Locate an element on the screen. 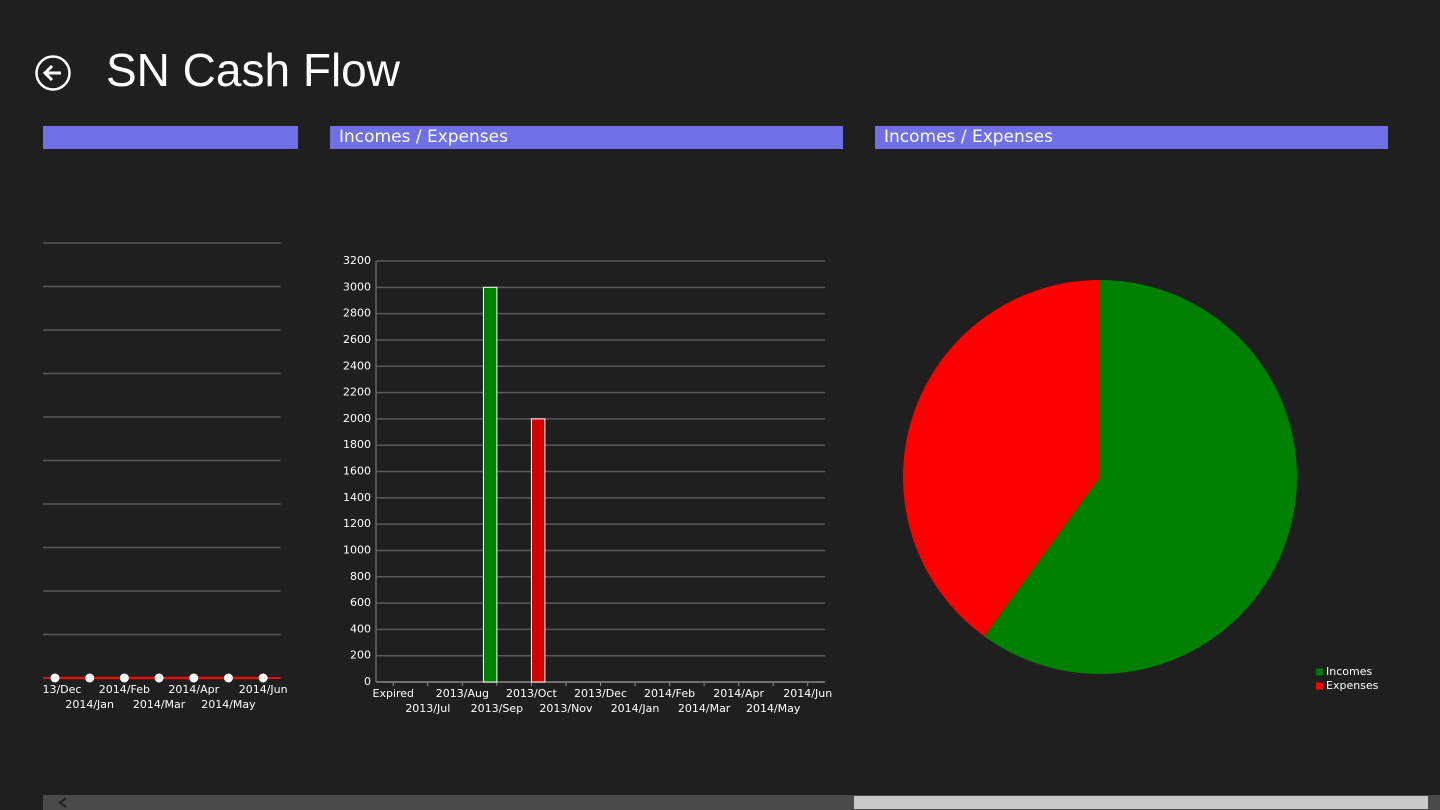 This screenshot has height=810, width=1440. y-tick-label: 0.9 is located at coordinates (24, 286).